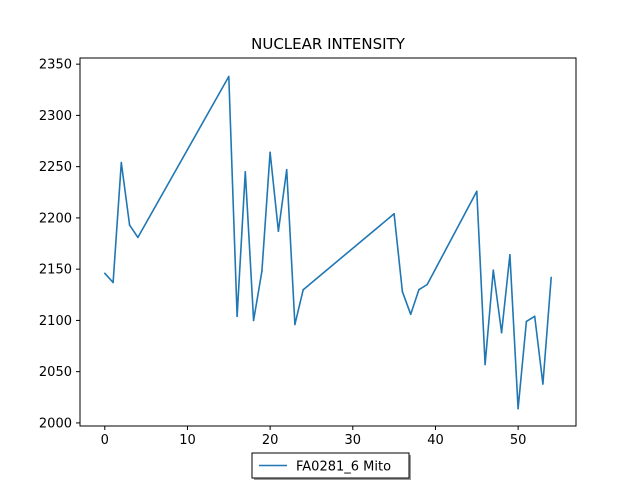 The height and width of the screenshot is (480, 640). Describe the element at coordinates (435, 440) in the screenshot. I see `x-tick-label: 40` at that location.